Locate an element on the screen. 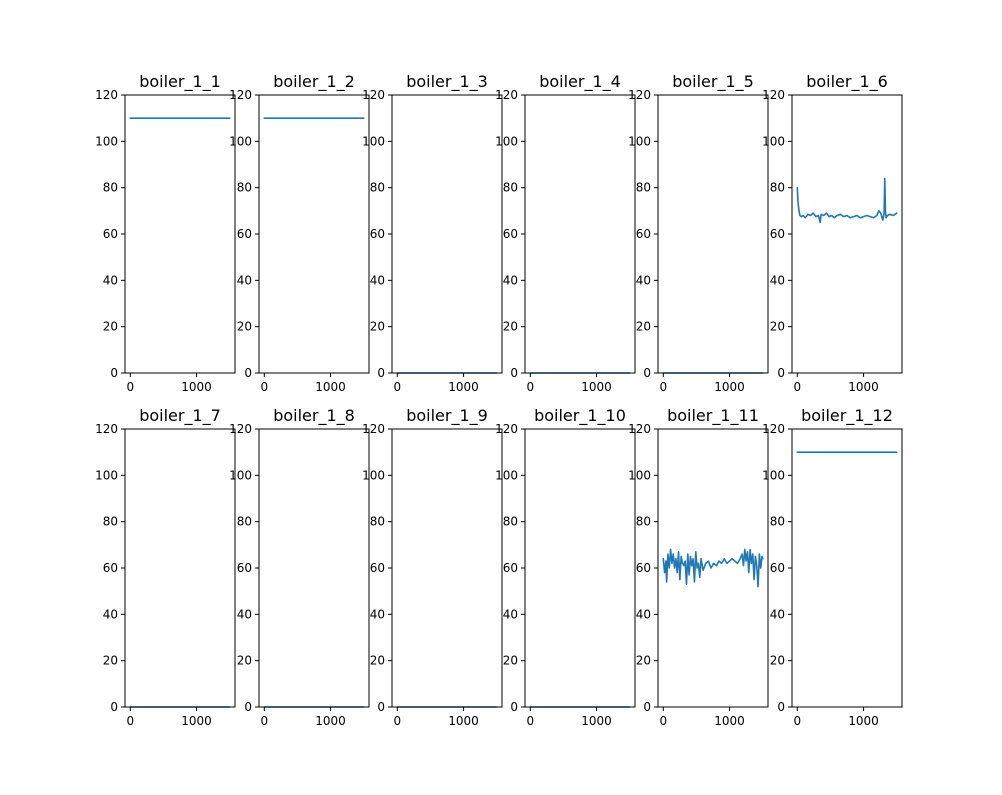  subplot-boiler_1_5: 0 20 40 60 80 100 120 0 1000 boiler_1_5 is located at coordinates (698, 233).